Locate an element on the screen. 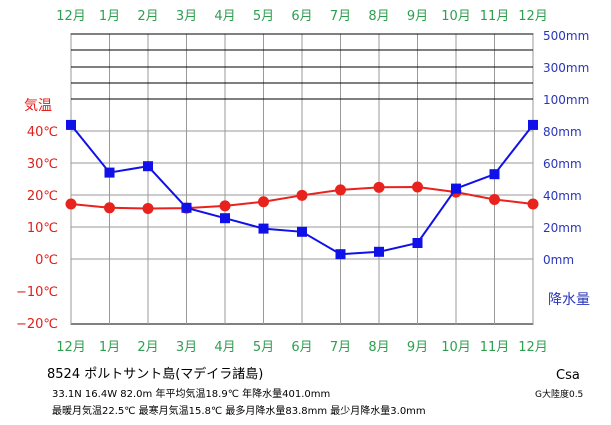  precipitation-tick-label: 20mm is located at coordinates (562, 228).